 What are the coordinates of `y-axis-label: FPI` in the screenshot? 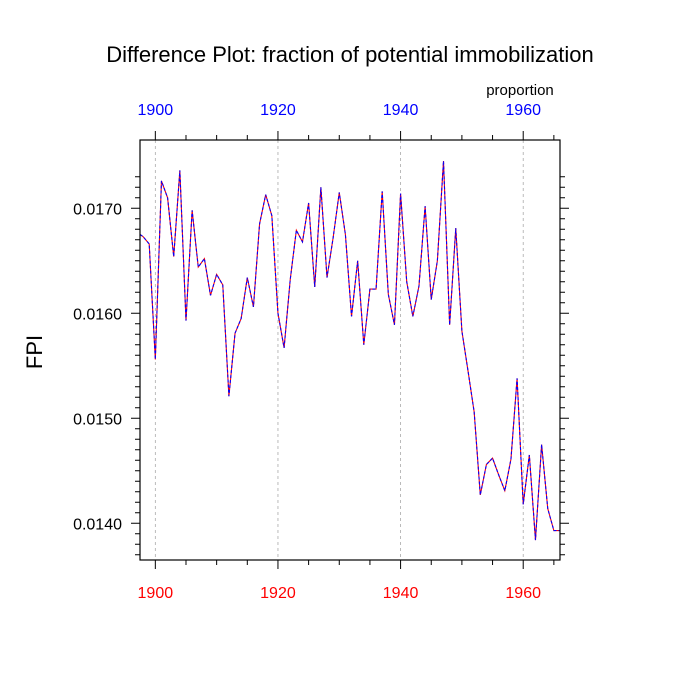 It's located at (34, 352).